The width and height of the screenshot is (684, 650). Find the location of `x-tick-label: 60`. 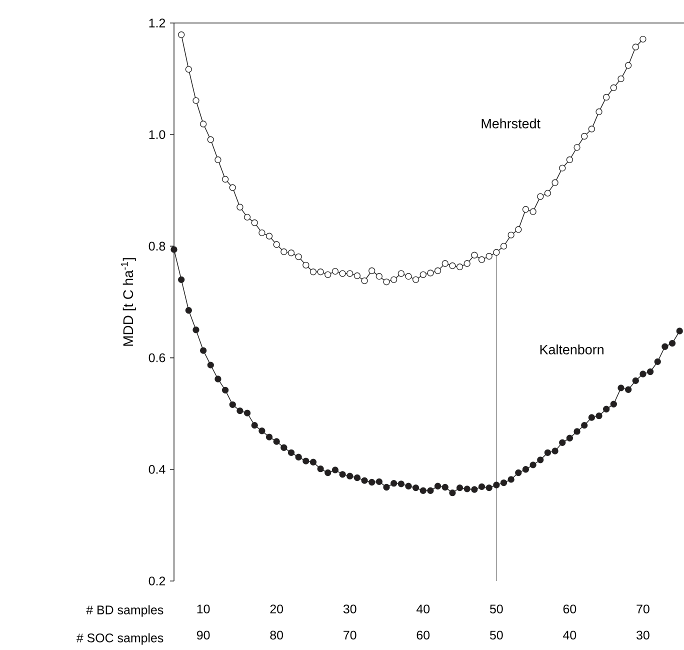

x-tick-label: 60 is located at coordinates (569, 609).